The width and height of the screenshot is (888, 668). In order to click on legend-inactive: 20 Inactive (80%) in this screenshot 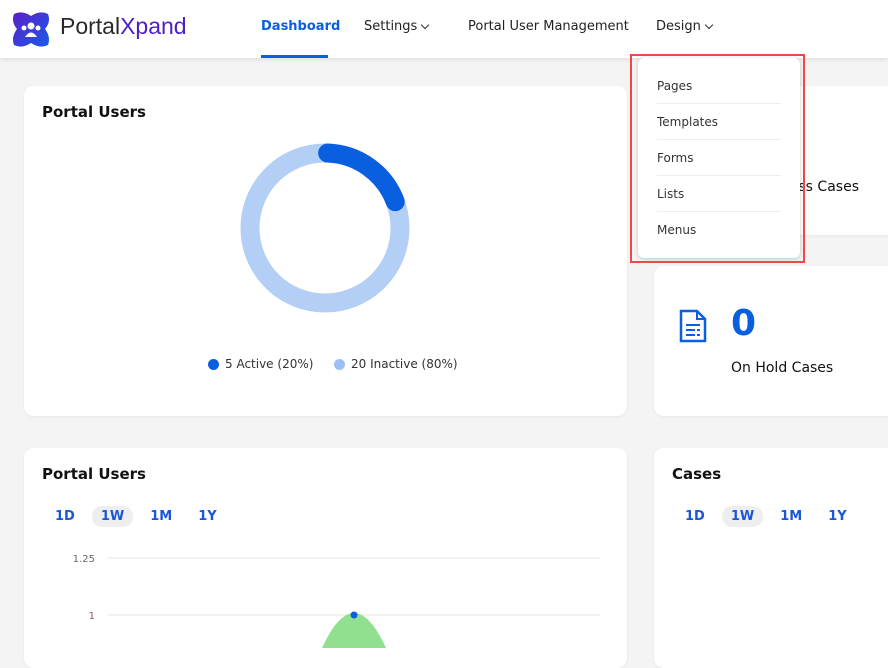, I will do `click(396, 364)`.